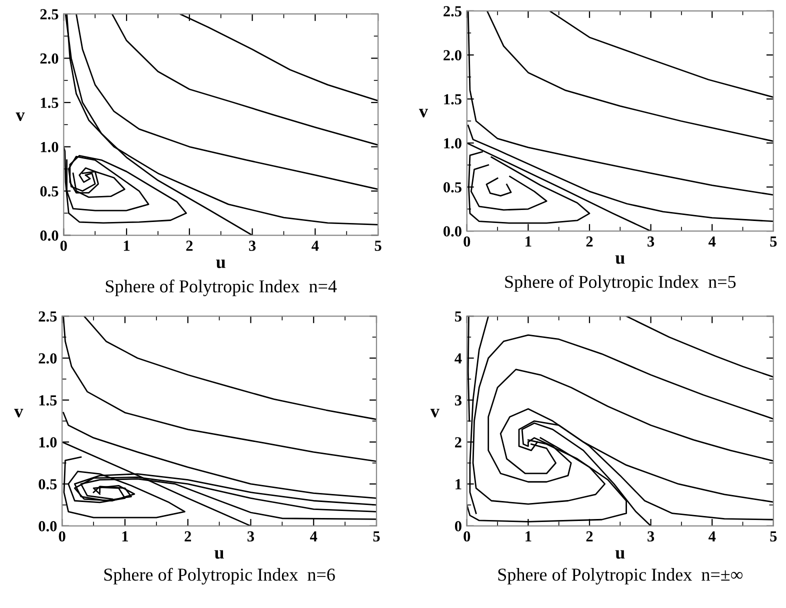 The width and height of the screenshot is (786, 608). I want to click on y-tick-label: 2, so click(458, 442).